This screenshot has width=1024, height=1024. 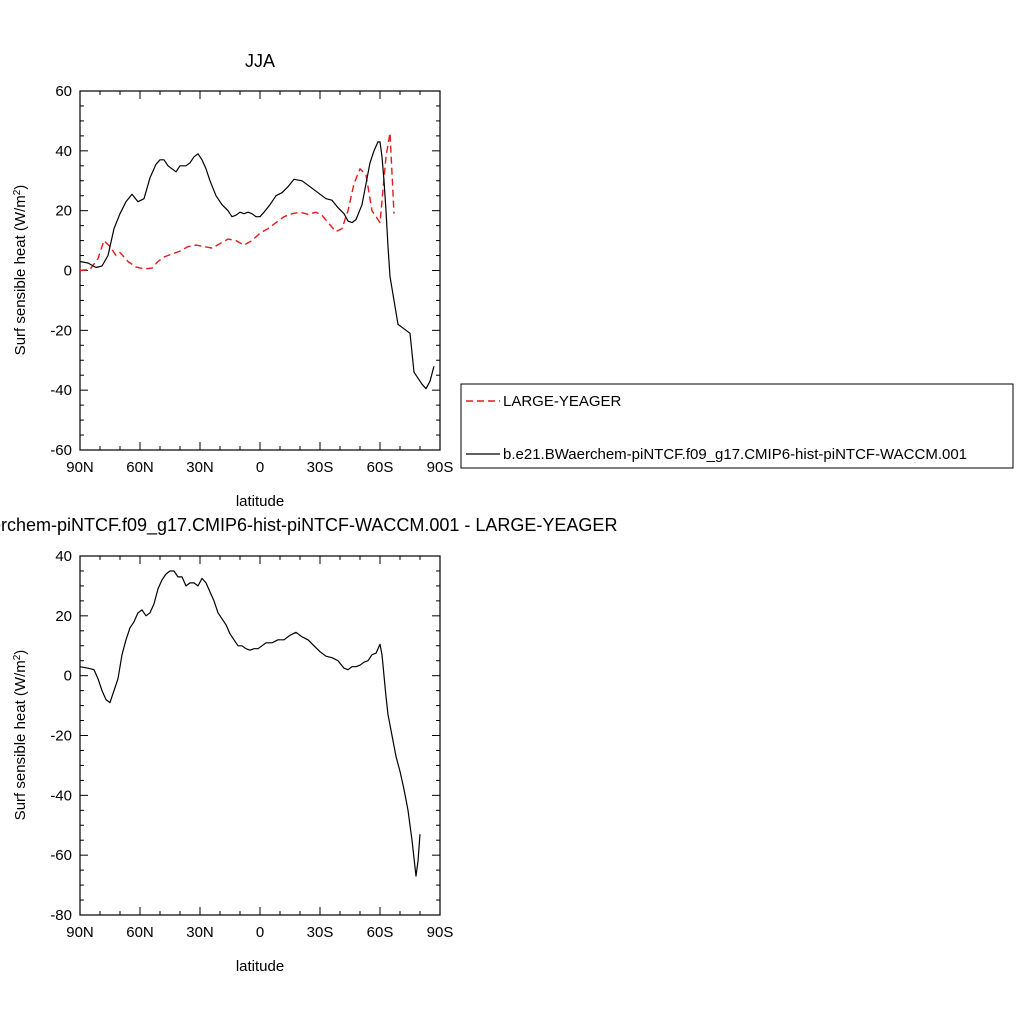 What do you see at coordinates (63, 91) in the screenshot?
I see `top-y-tick-label: 60` at bounding box center [63, 91].